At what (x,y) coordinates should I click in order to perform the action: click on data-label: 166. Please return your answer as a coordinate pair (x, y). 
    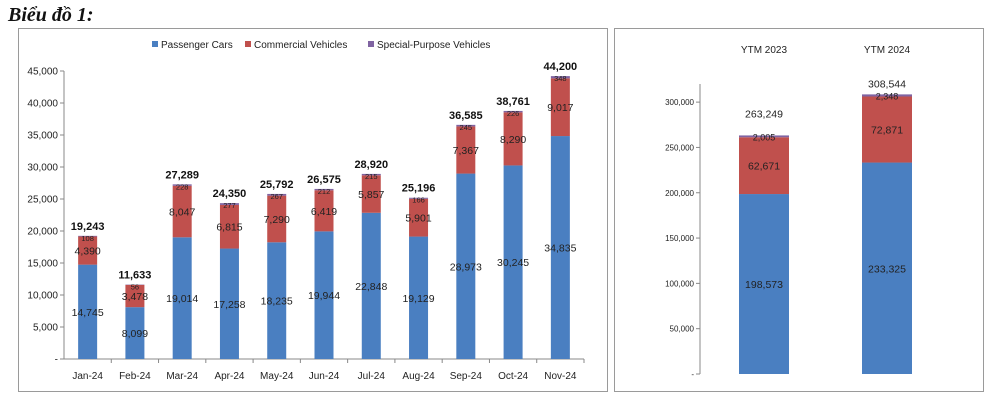
    Looking at the image, I should click on (418, 200).